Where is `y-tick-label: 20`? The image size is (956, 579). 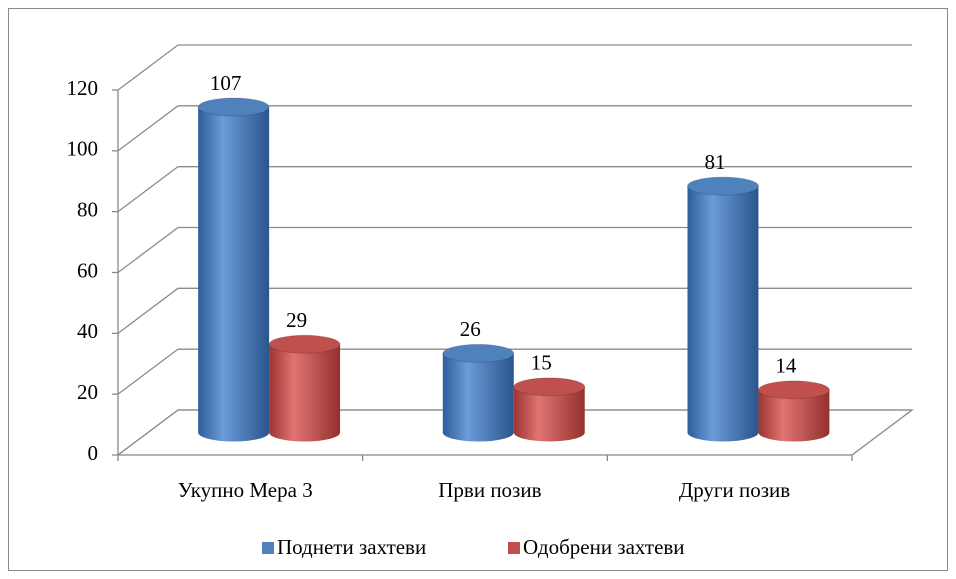 y-tick-label: 20 is located at coordinates (87, 392).